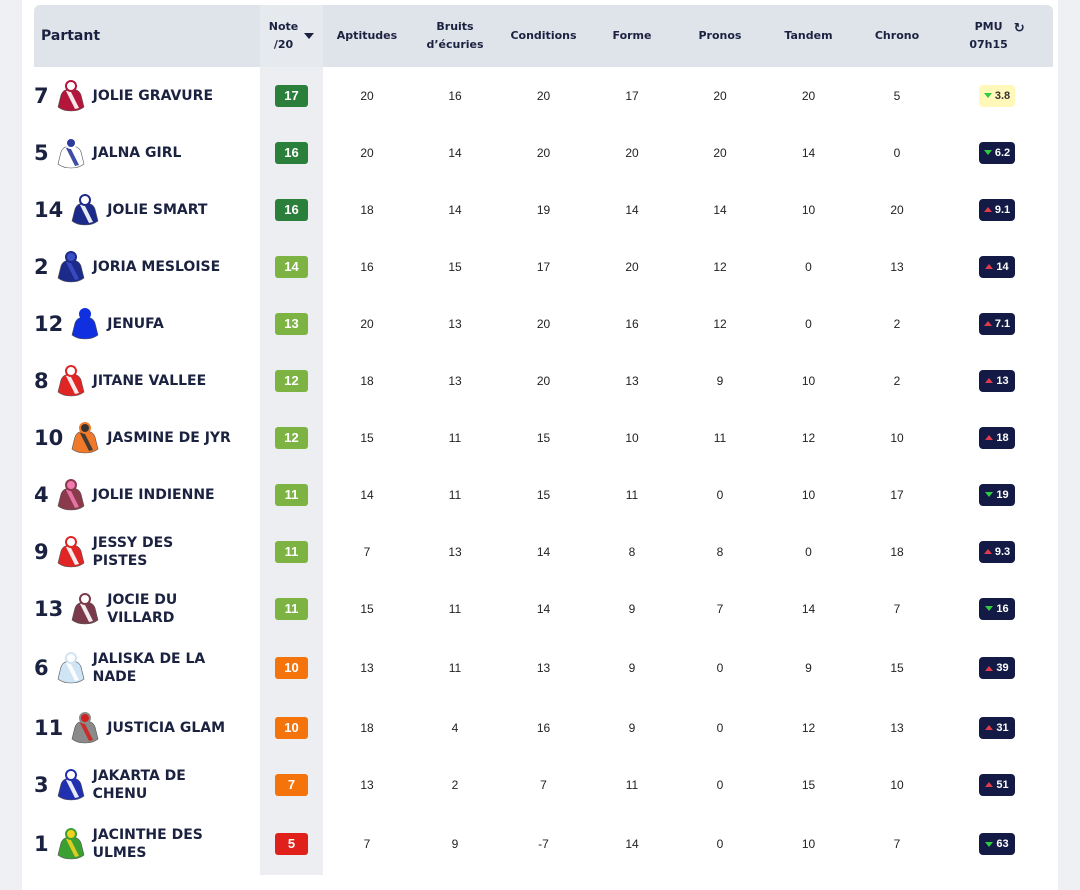 The width and height of the screenshot is (1080, 890). I want to click on note-cell: 17, so click(291, 95).